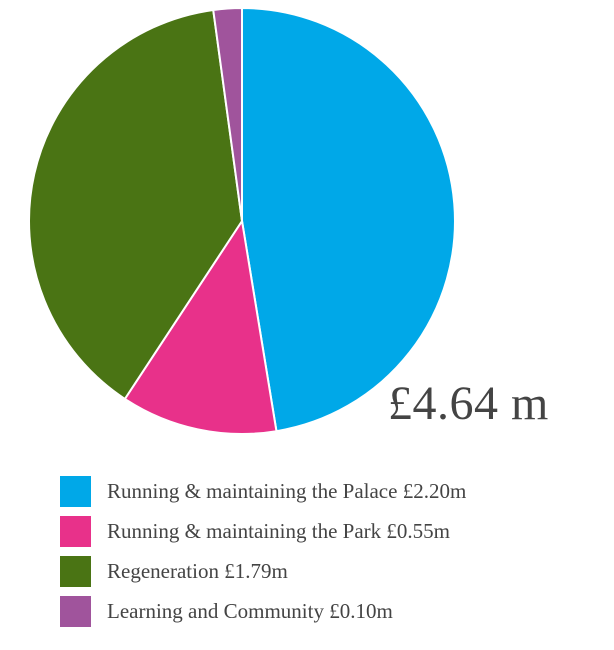  Describe the element at coordinates (250, 610) in the screenshot. I see `legend-label-learning: Learning and Community £0.10m` at that location.